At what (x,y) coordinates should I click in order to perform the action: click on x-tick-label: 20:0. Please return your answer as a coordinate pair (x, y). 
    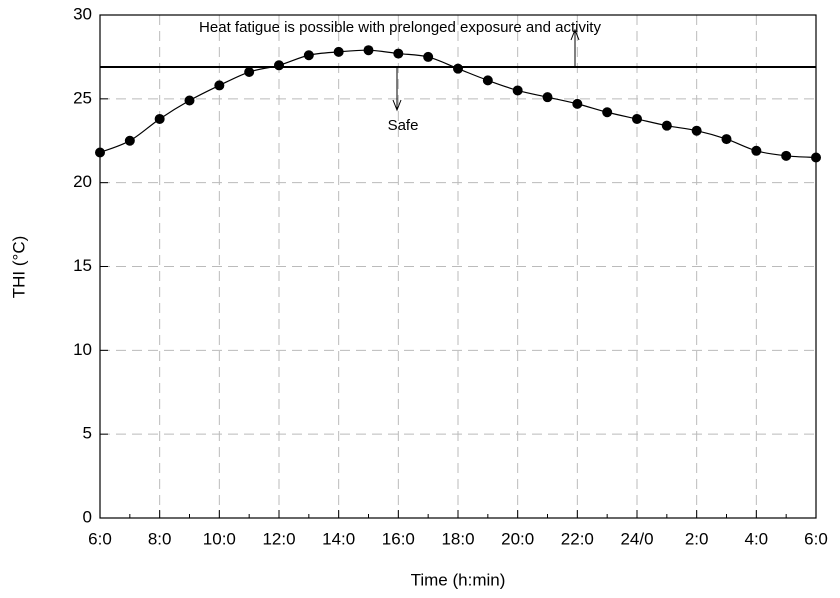
    Looking at the image, I should click on (517, 538).